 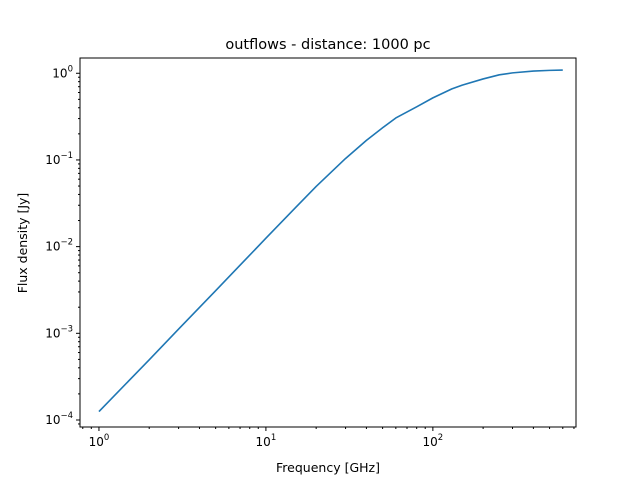 What do you see at coordinates (328, 467) in the screenshot?
I see `x-axis-label: Frequency [GHz]` at bounding box center [328, 467].